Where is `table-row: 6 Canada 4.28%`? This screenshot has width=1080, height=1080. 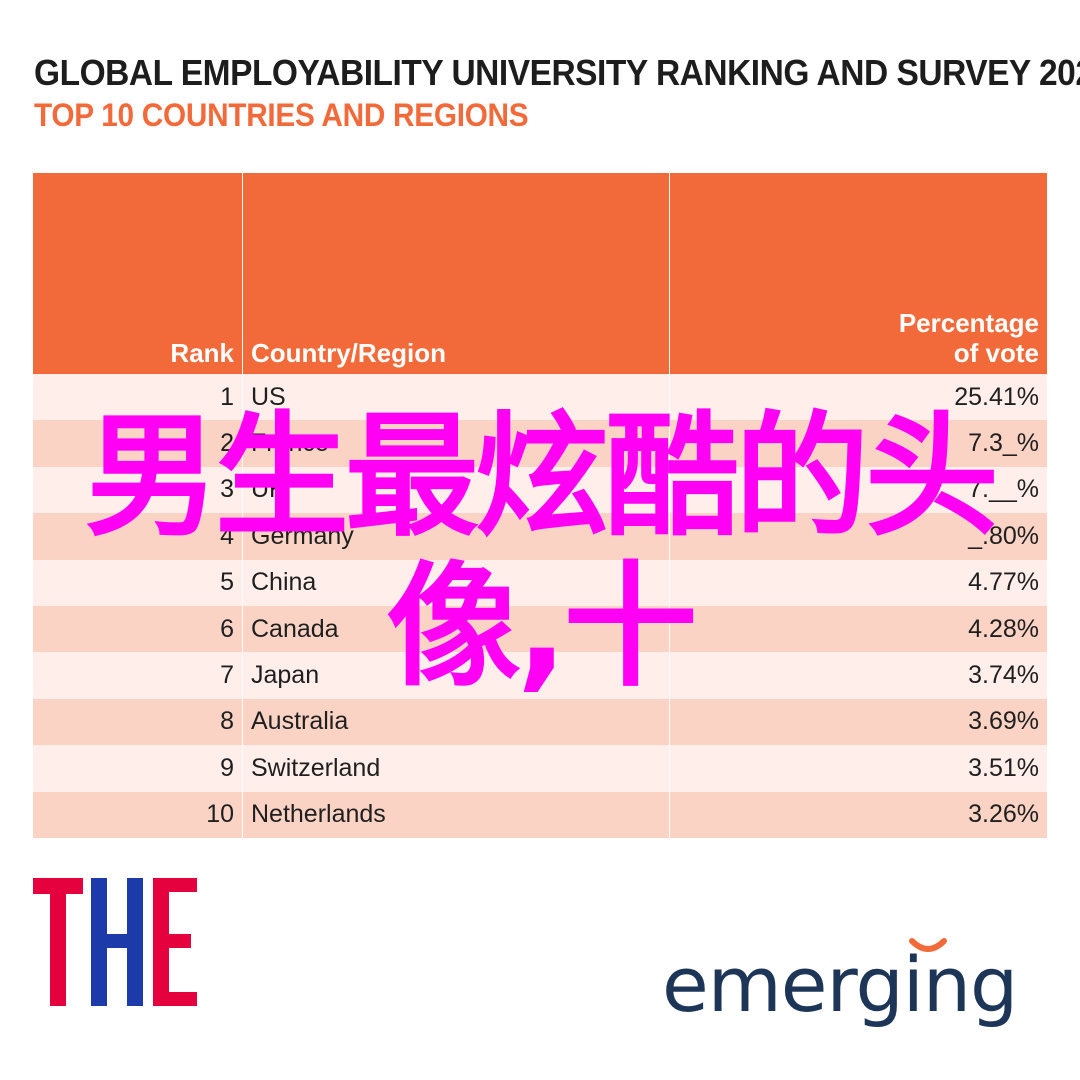
table-row: 6 Canada 4.28% is located at coordinates (540, 629).